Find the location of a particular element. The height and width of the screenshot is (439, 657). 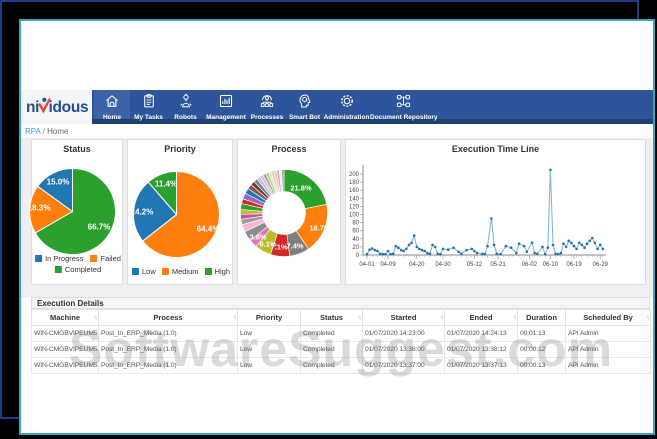

svg-text: 0 is located at coordinates (358, 256).